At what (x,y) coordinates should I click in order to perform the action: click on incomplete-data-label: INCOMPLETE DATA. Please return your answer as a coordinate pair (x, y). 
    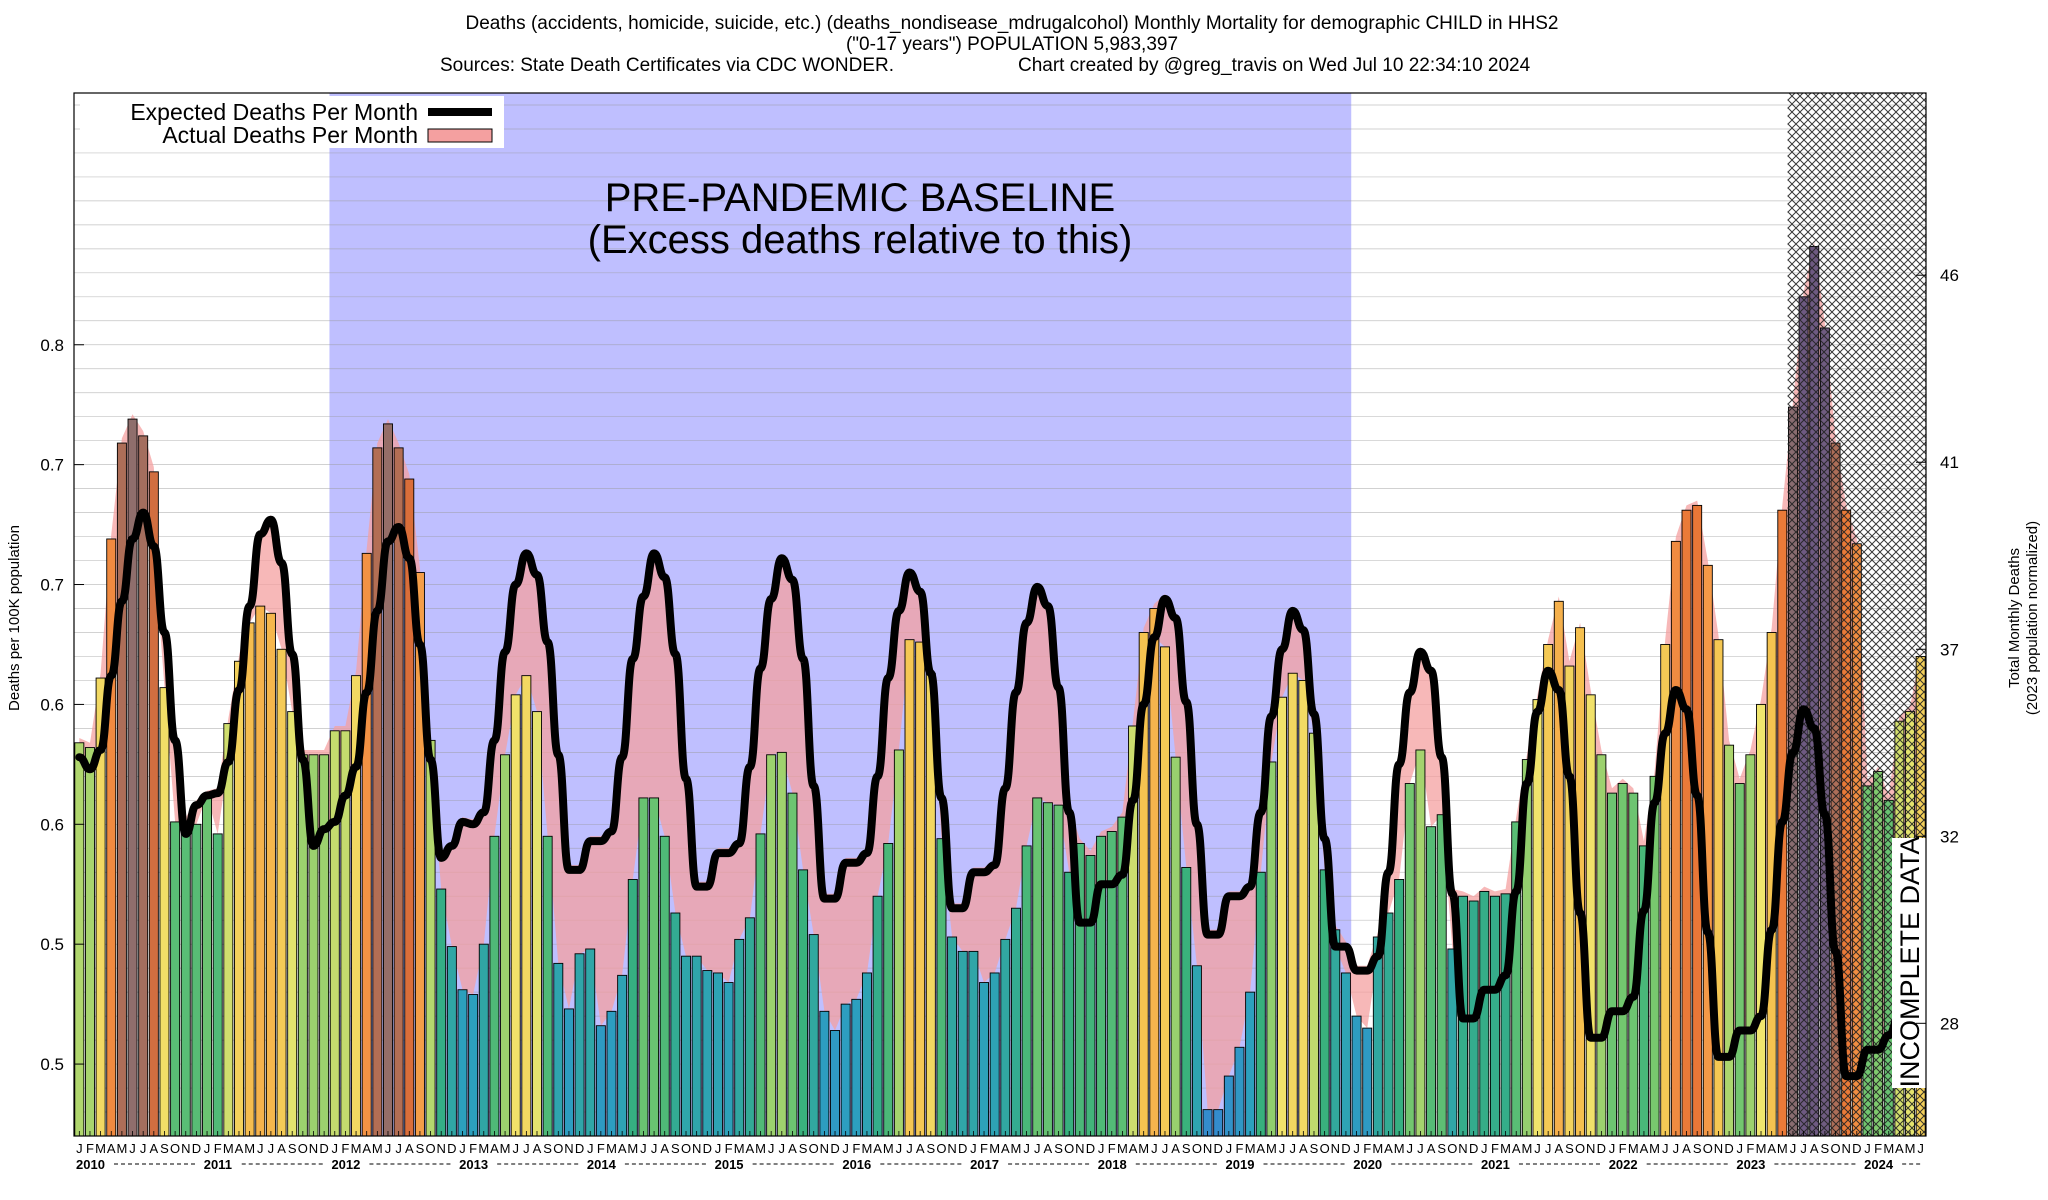
    Looking at the image, I should click on (1910, 961).